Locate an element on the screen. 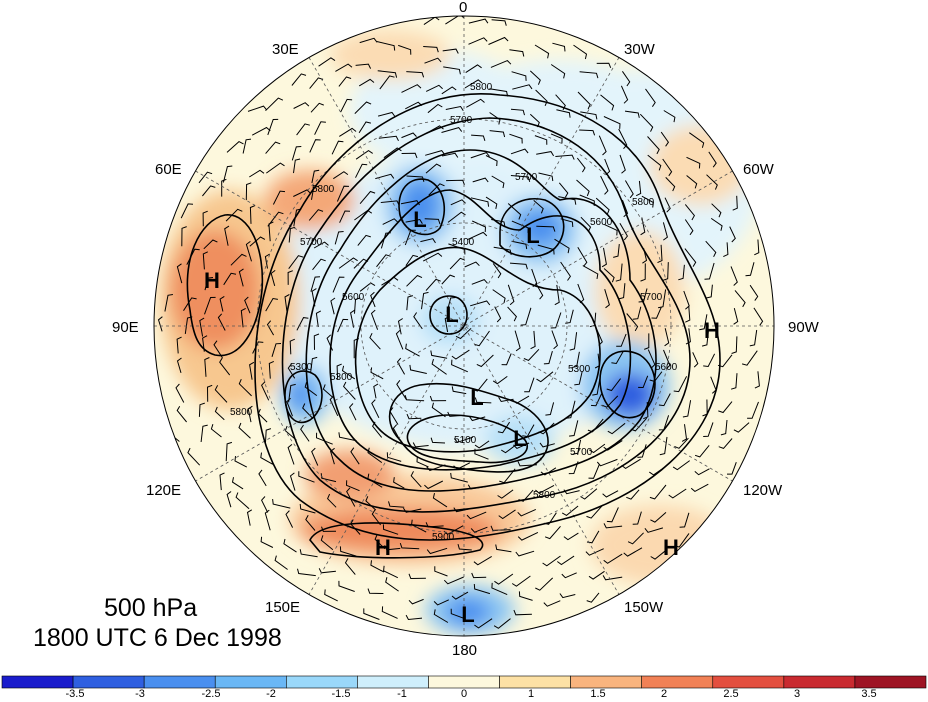 The height and width of the screenshot is (702, 928). colorbar-tick: -3 is located at coordinates (140, 694).